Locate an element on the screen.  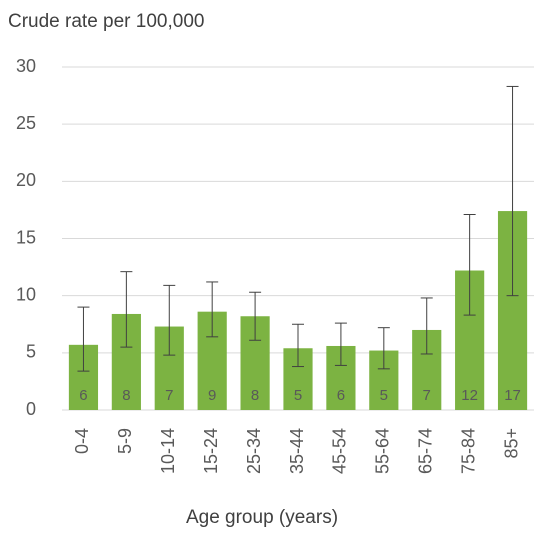
y-tick-label: 5 is located at coordinates (31, 352).